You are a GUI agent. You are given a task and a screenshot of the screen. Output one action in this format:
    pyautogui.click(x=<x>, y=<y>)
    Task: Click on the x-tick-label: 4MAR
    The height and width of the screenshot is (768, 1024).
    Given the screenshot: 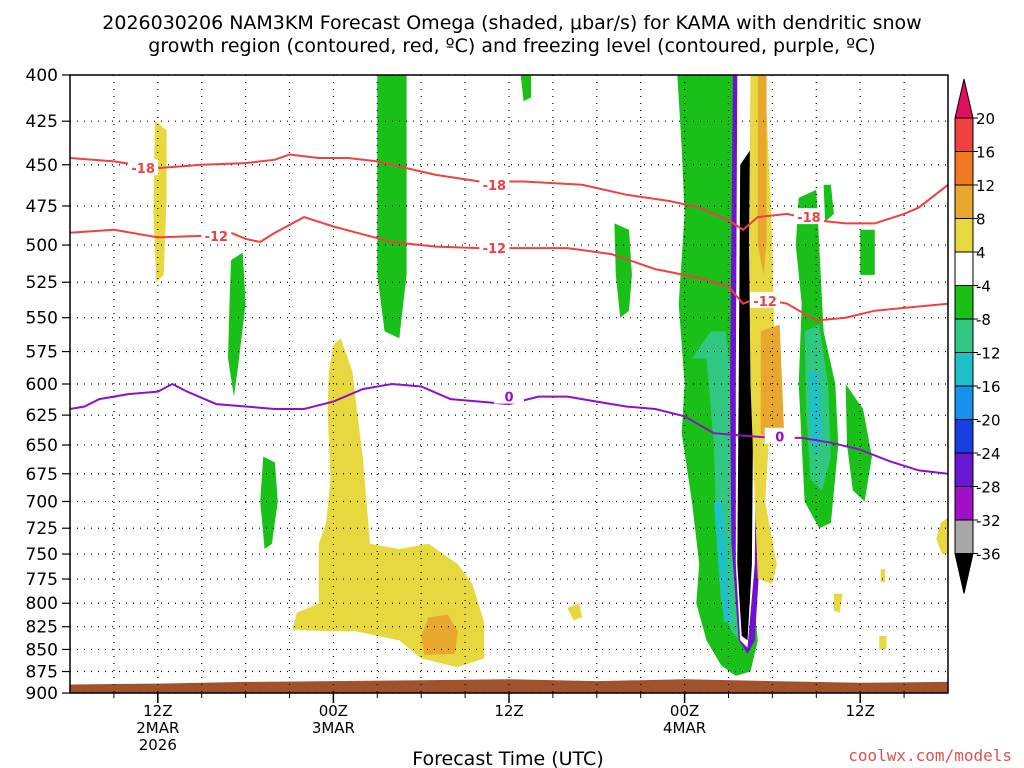 What is the action you would take?
    pyautogui.click(x=684, y=728)
    